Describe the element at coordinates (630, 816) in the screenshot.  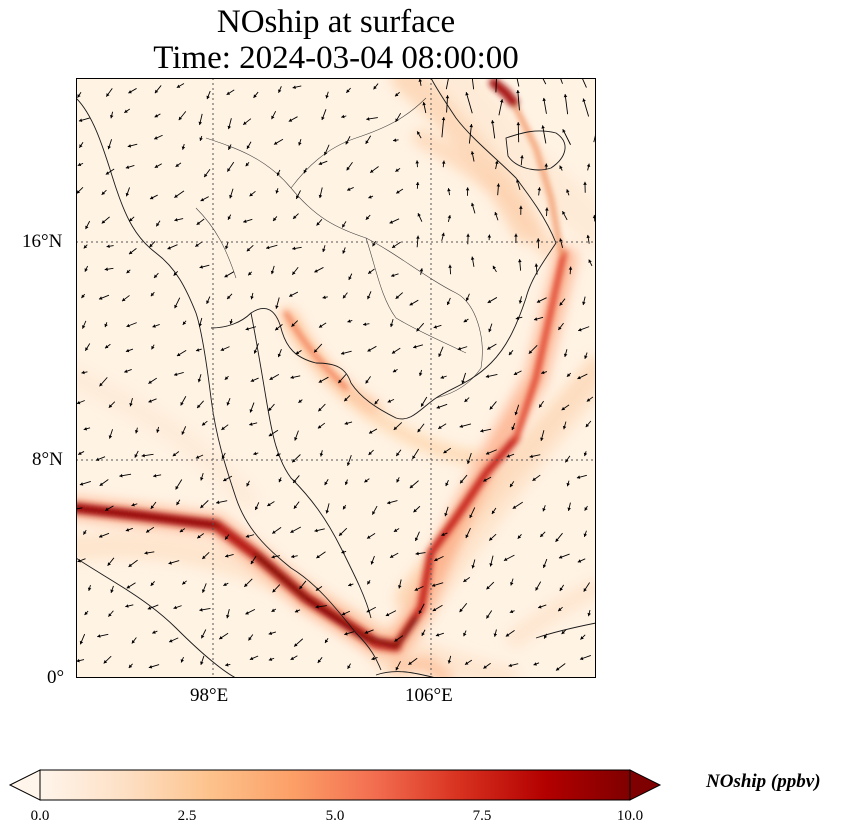
I see `colorbar-tick-10: 10.0` at that location.